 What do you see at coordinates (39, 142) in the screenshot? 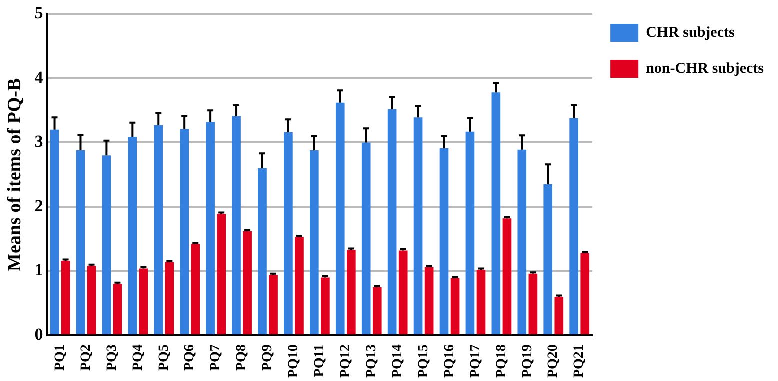
I see `y-tick-label: 3` at bounding box center [39, 142].